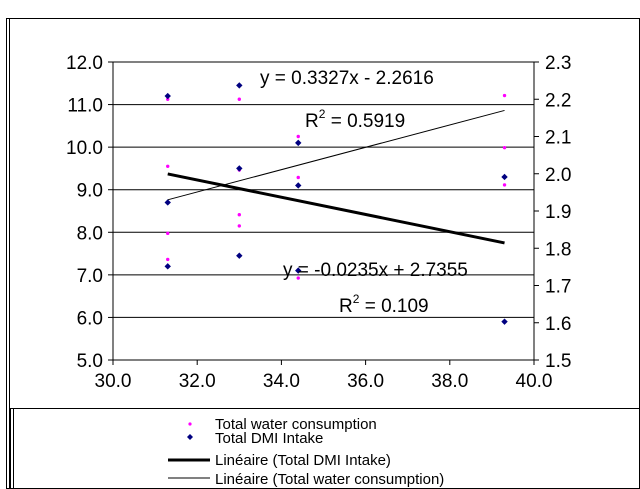 Image resolution: width=640 pixels, height=489 pixels. Describe the element at coordinates (281, 381) in the screenshot. I see `x-tick-label: 34.0` at that location.